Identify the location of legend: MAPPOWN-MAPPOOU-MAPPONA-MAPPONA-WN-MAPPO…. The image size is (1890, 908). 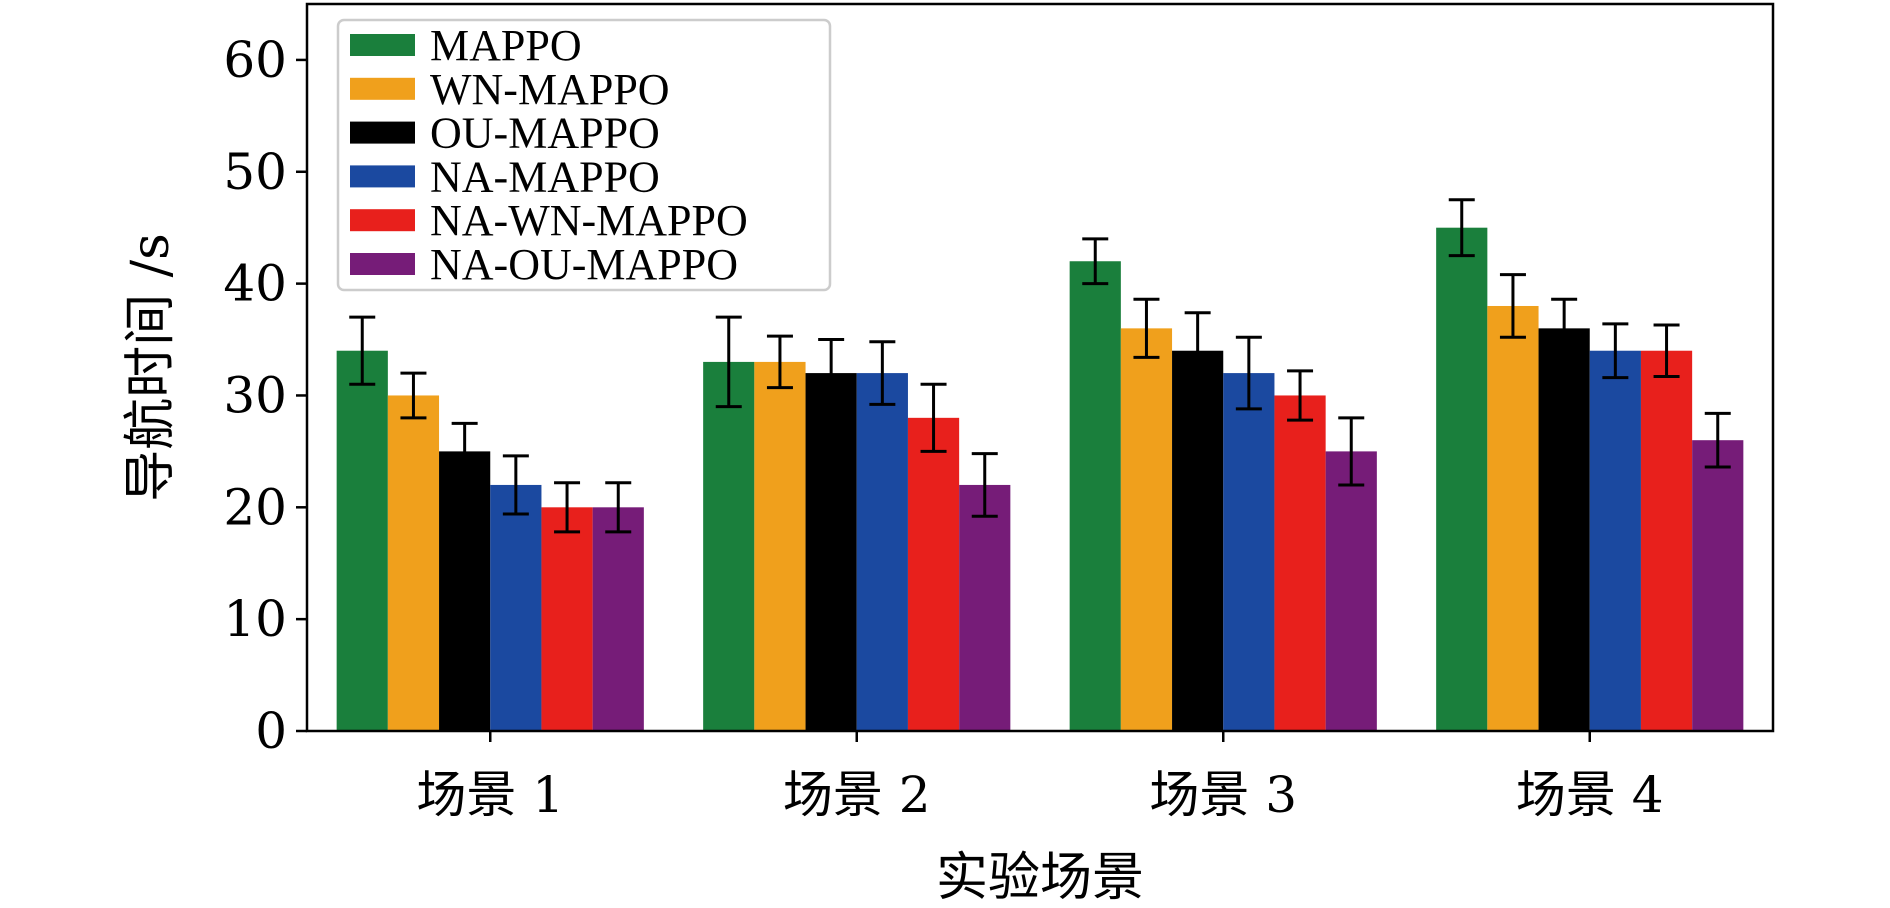
(584, 155).